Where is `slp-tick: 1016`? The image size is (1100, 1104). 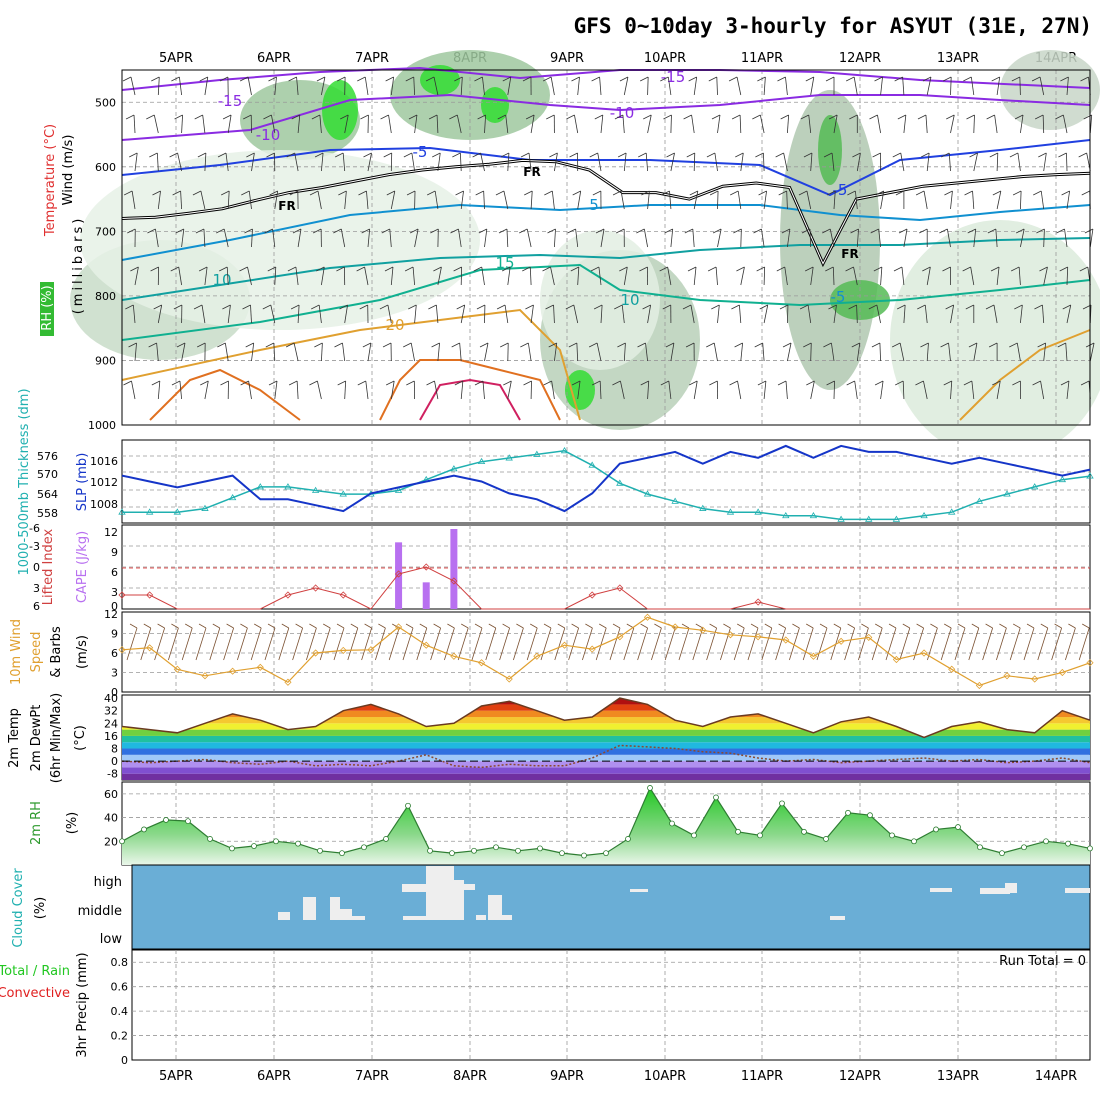 slp-tick: 1016 is located at coordinates (104, 461).